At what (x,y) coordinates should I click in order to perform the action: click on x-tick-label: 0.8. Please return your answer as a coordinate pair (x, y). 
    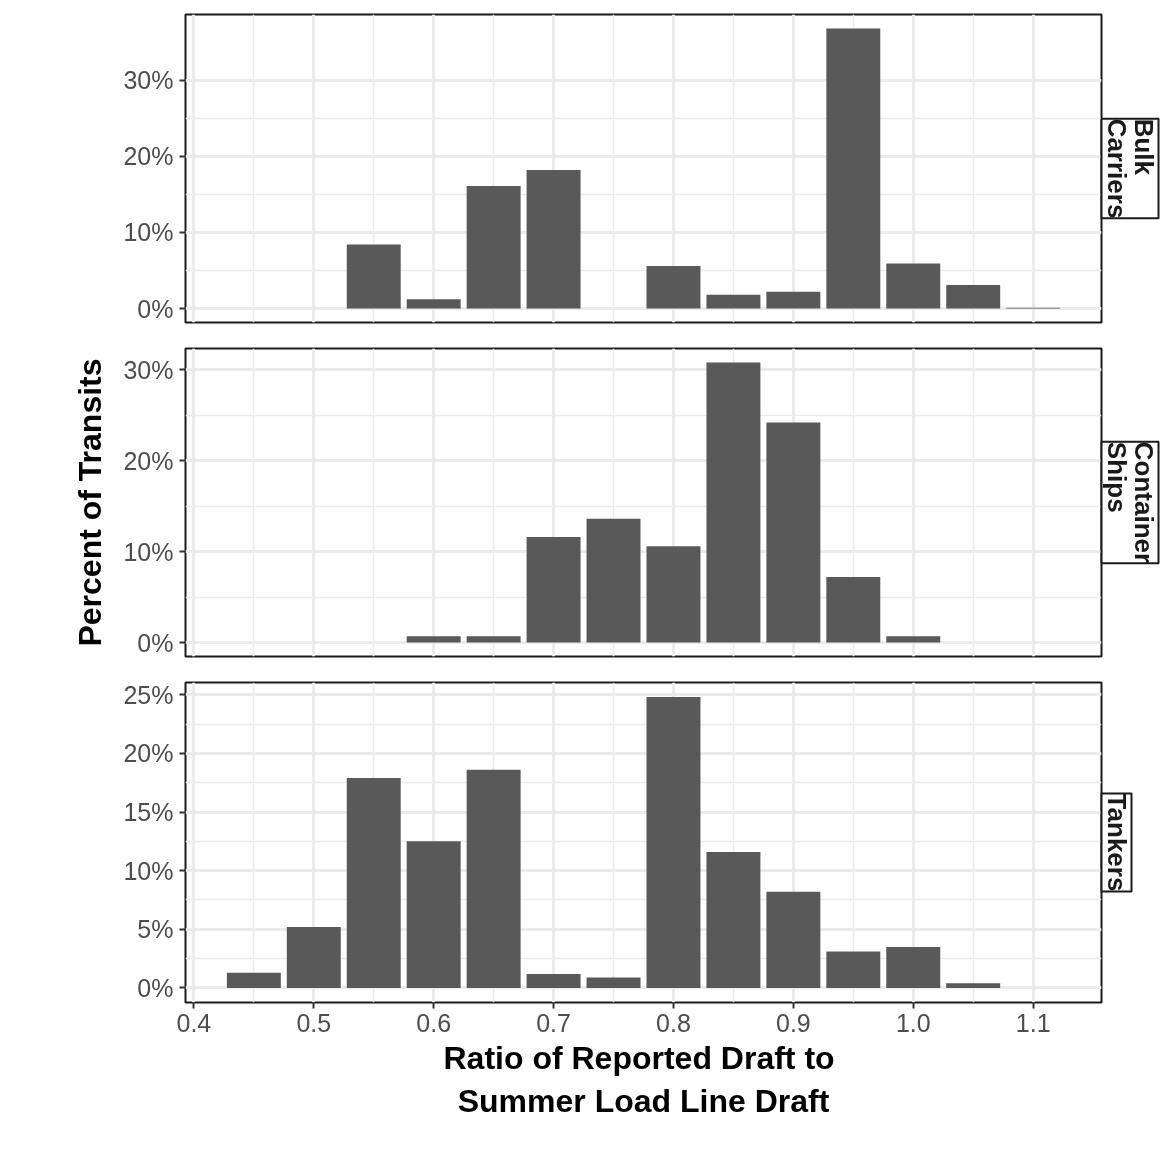
    Looking at the image, I should click on (673, 1022).